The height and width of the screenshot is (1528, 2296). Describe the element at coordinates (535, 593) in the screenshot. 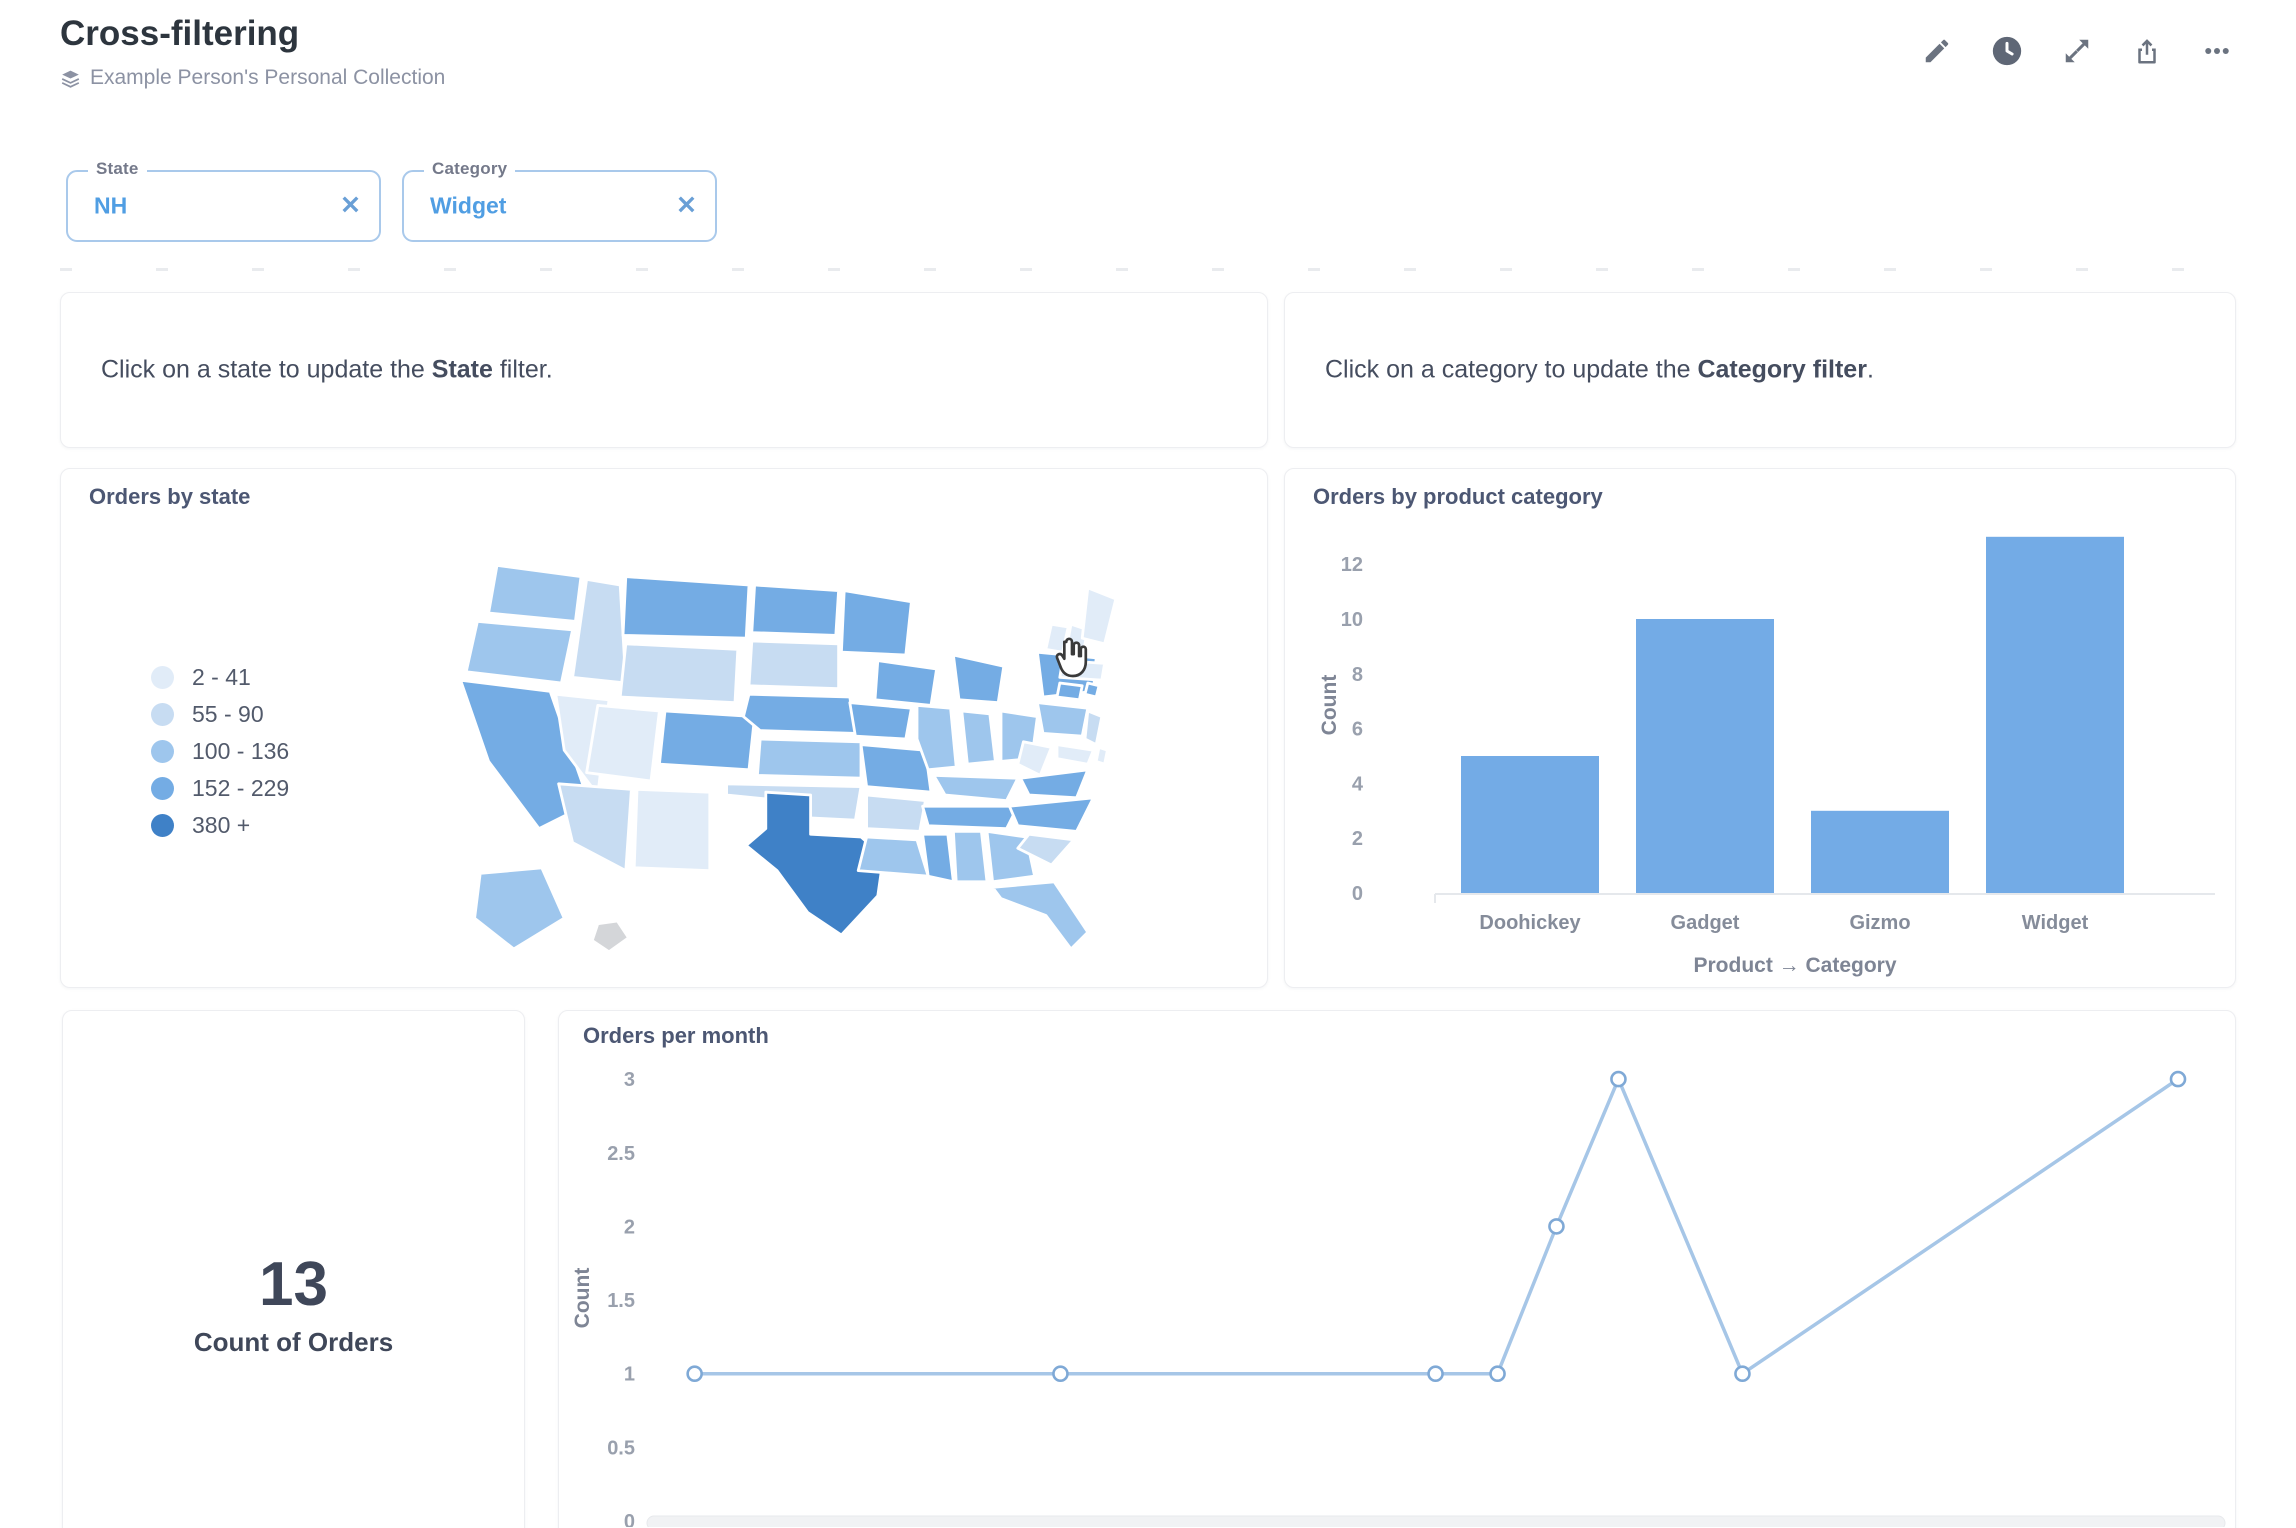

I see `state-WA` at that location.